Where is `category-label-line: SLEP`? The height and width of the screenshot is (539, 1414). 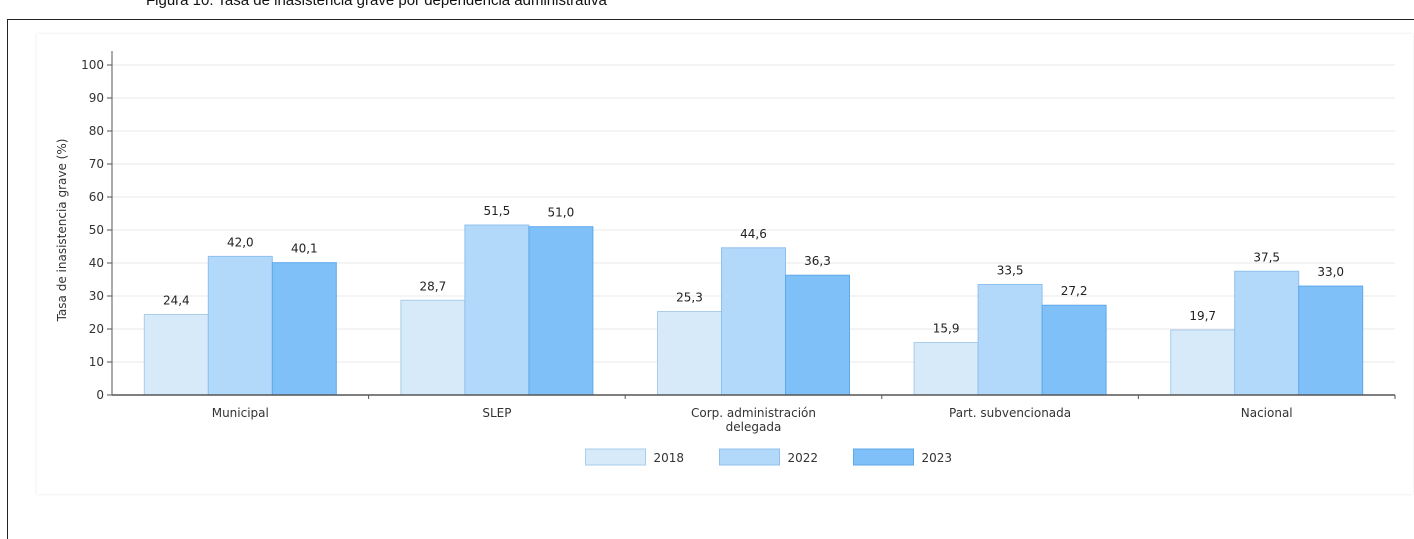 category-label-line: SLEP is located at coordinates (496, 413).